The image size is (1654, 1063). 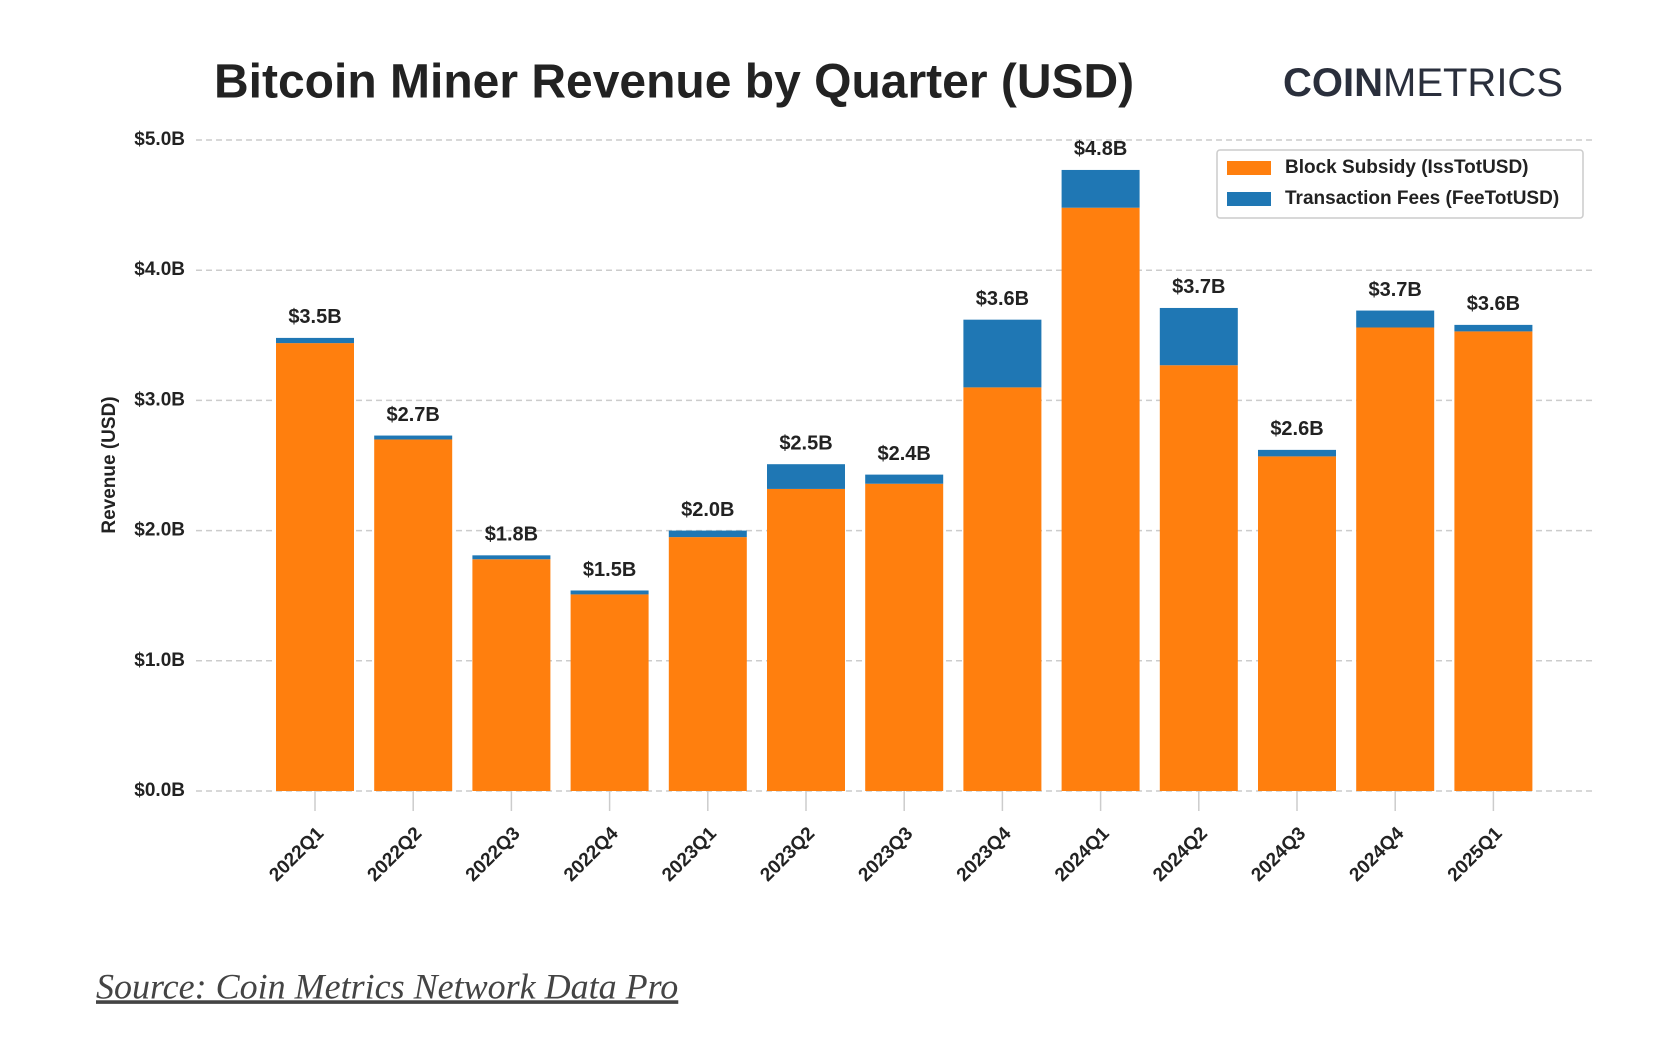 I want to click on total-label: $4.8B, so click(x=1100, y=149).